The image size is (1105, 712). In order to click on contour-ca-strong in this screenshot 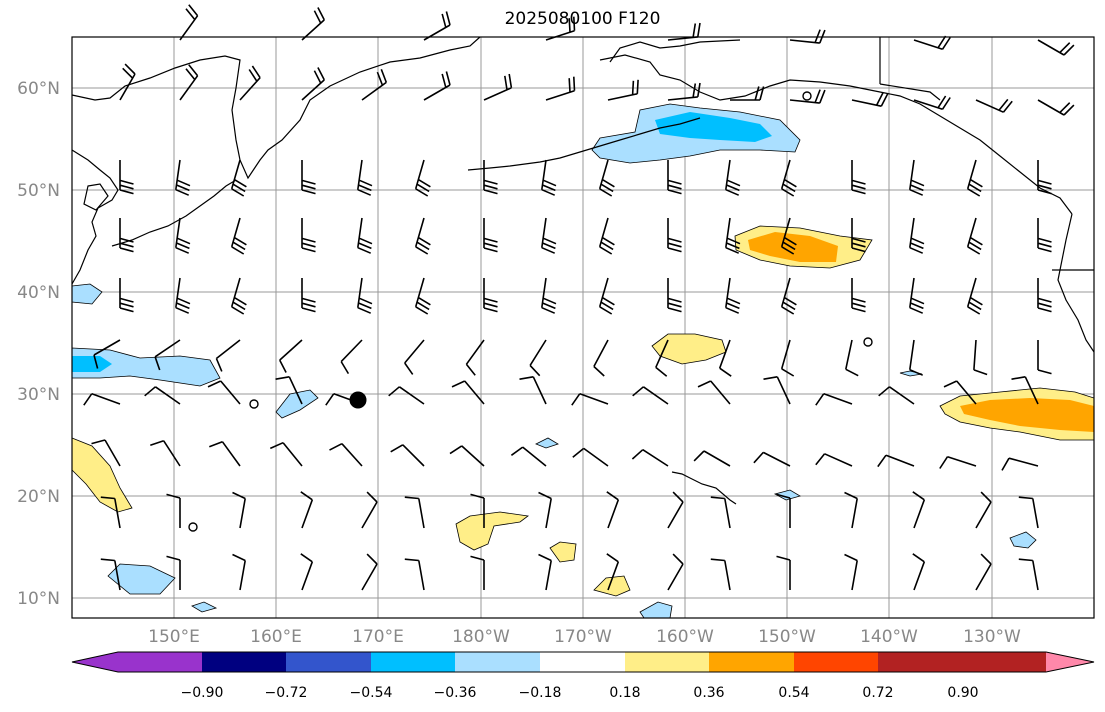, I will do `click(1027, 415)`.